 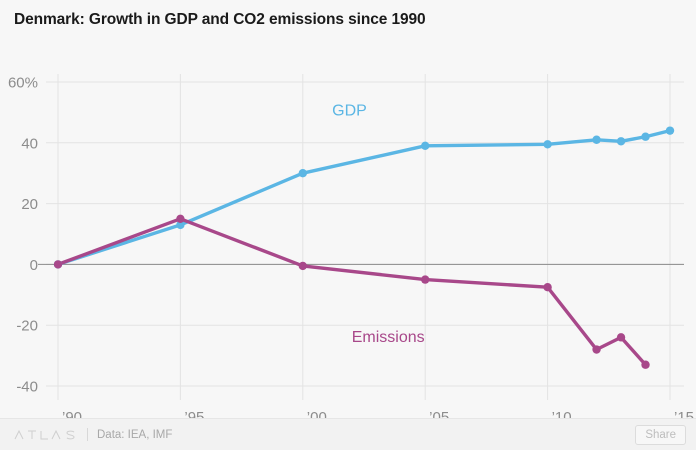 What do you see at coordinates (135, 434) in the screenshot?
I see `source-text: Data: IEA, IMF` at bounding box center [135, 434].